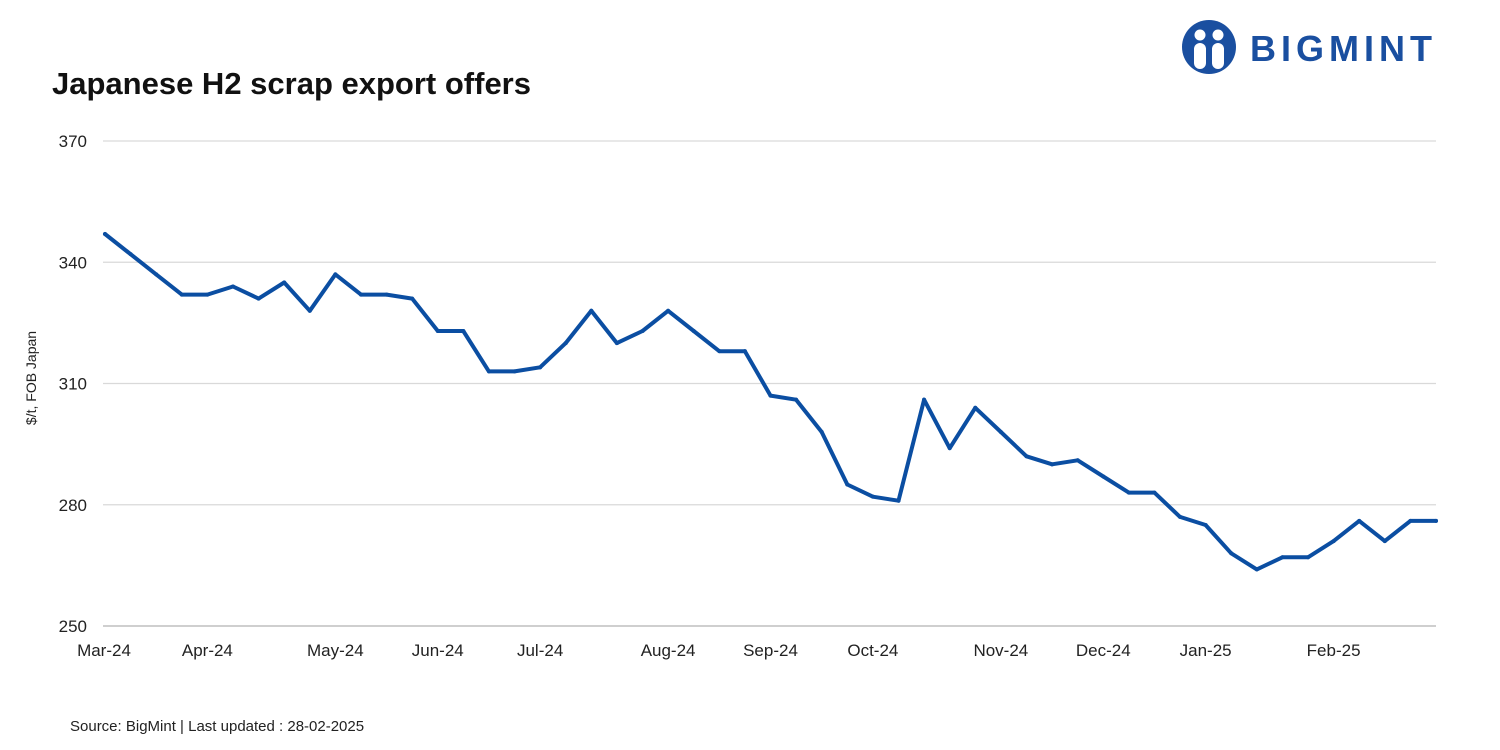 This screenshot has height=750, width=1500. I want to click on x-tick-label: Aug-24, so click(668, 650).